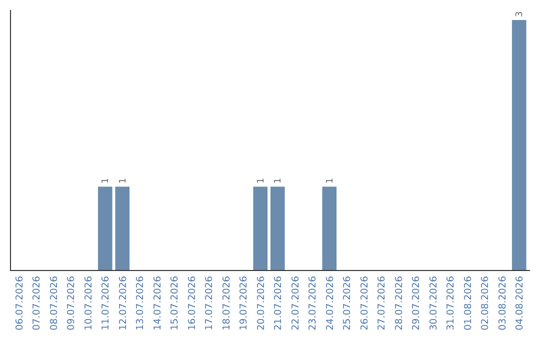  I want to click on x-tick-label: 27.07.2026, so click(382, 303).